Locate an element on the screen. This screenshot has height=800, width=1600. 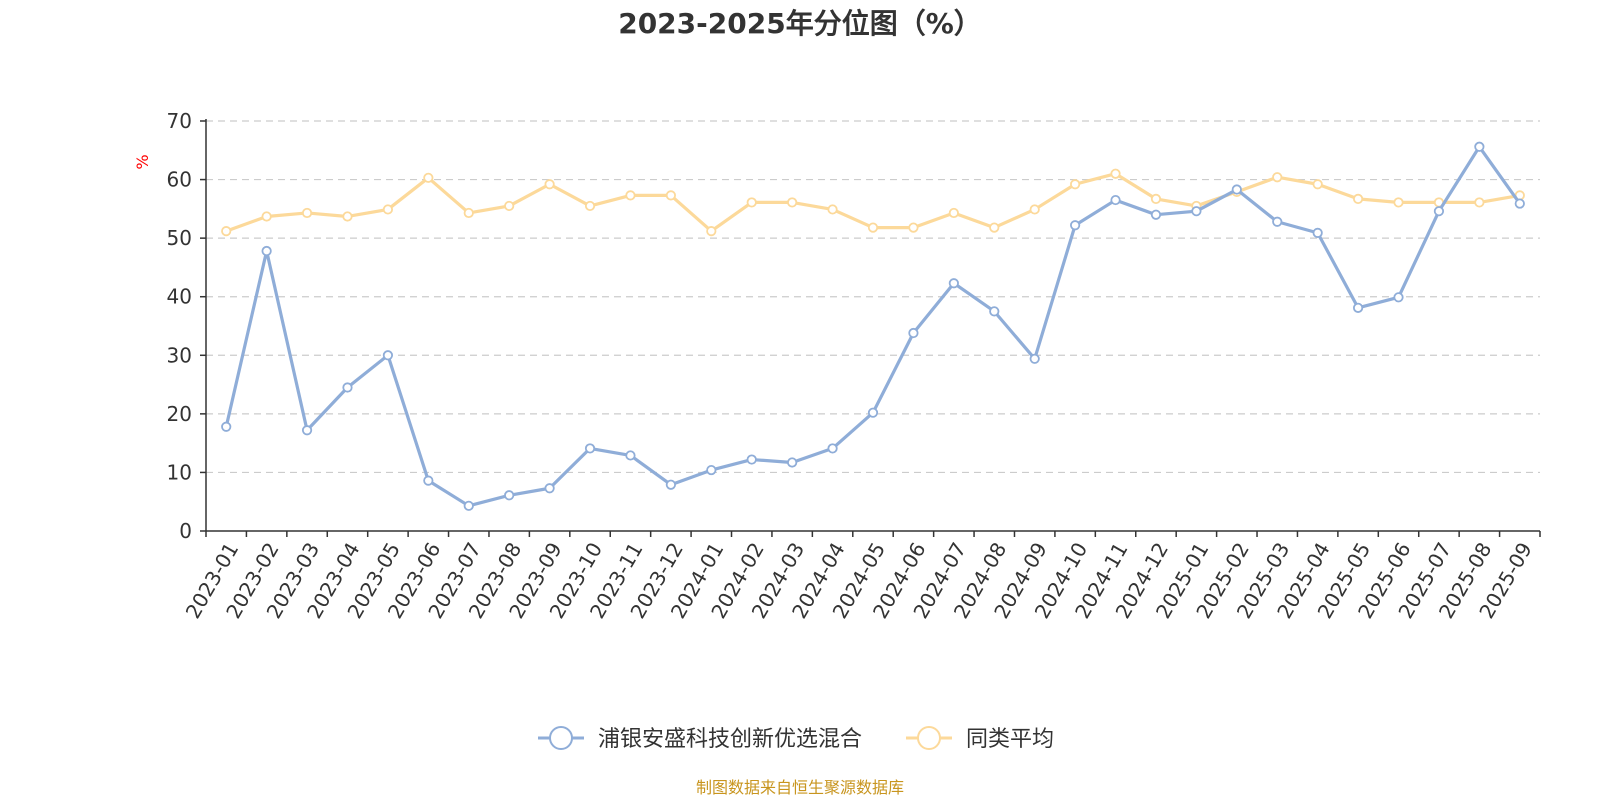
y-tick-label: 10 is located at coordinates (179, 472).